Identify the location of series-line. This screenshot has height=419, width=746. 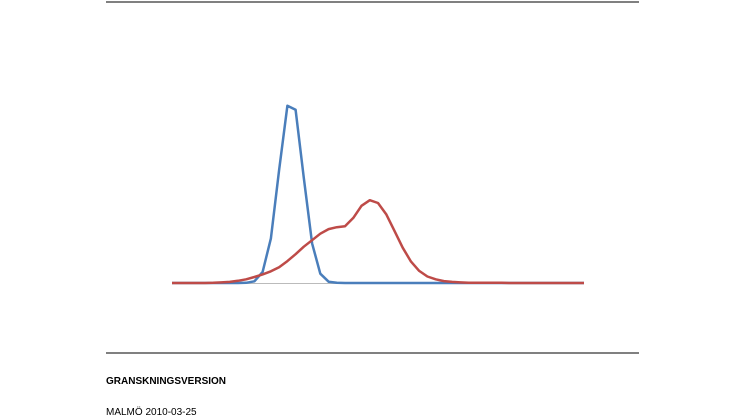
(378, 241).